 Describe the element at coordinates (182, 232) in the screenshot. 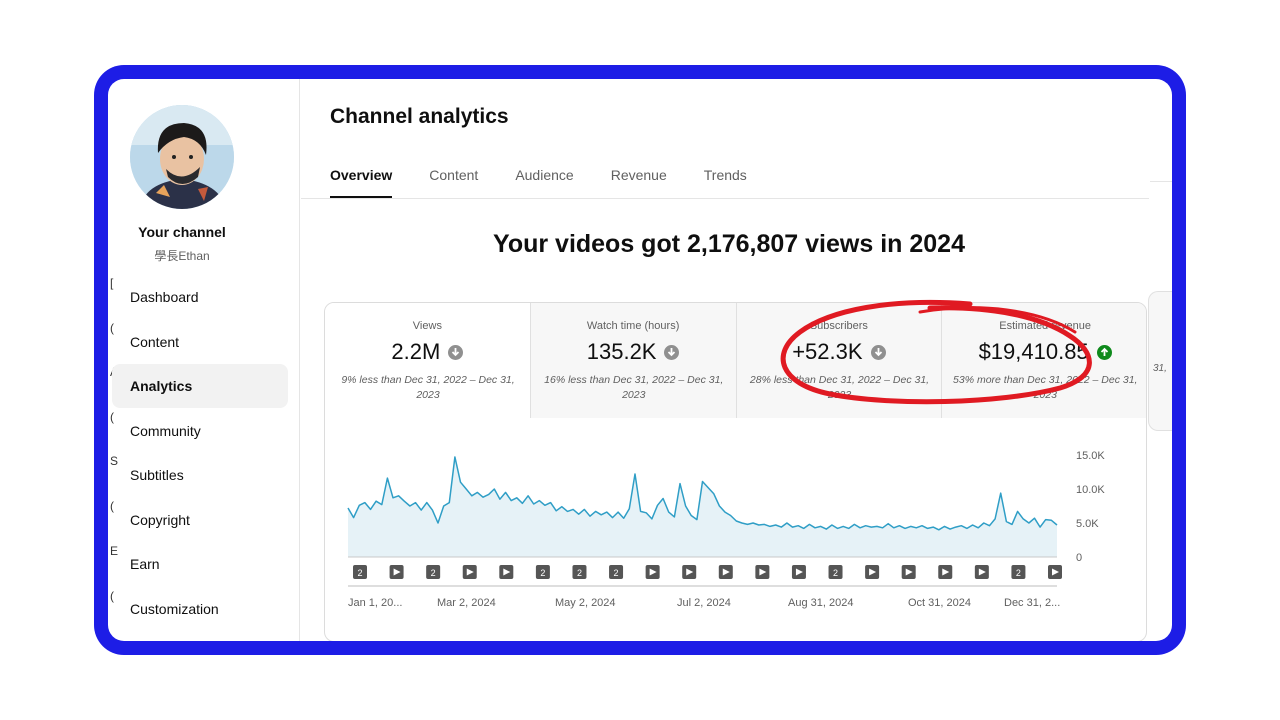

I see `channel-title: Your channel` at that location.